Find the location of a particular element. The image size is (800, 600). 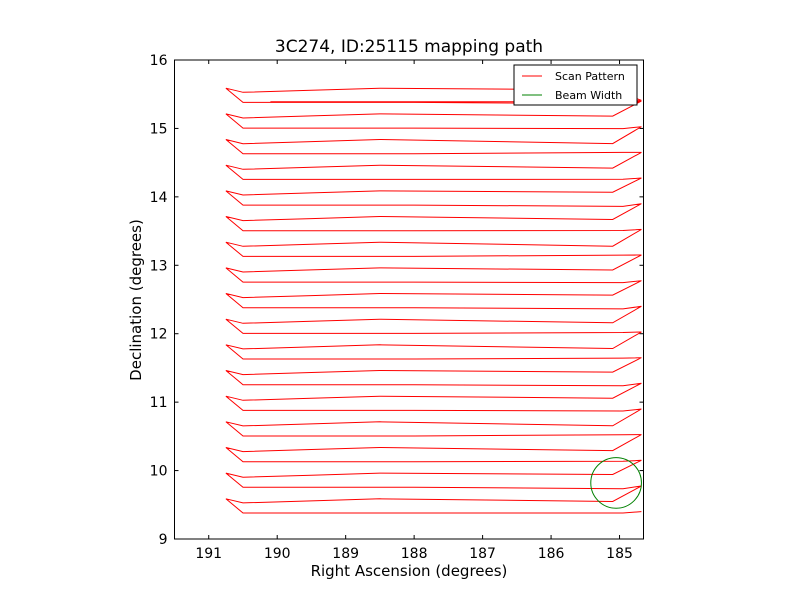

y-tick-label: 12 is located at coordinates (159, 335).